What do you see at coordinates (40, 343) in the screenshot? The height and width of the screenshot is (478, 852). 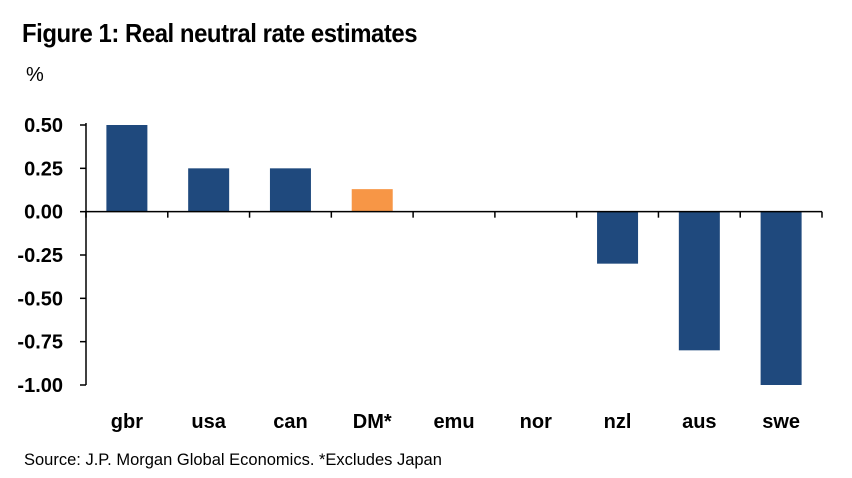 I see `y-tick-label: -0.75` at bounding box center [40, 343].